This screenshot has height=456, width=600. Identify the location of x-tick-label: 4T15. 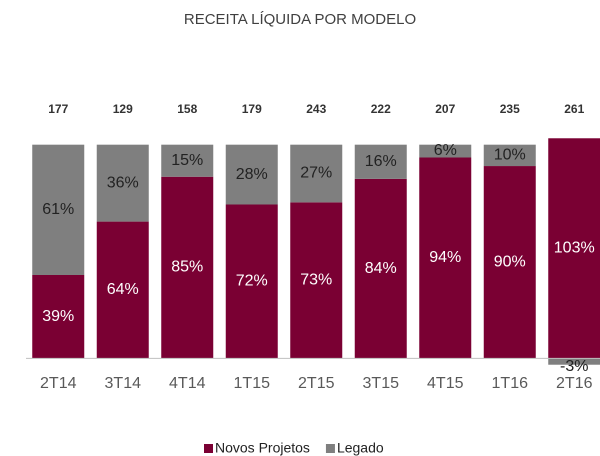
(445, 383).